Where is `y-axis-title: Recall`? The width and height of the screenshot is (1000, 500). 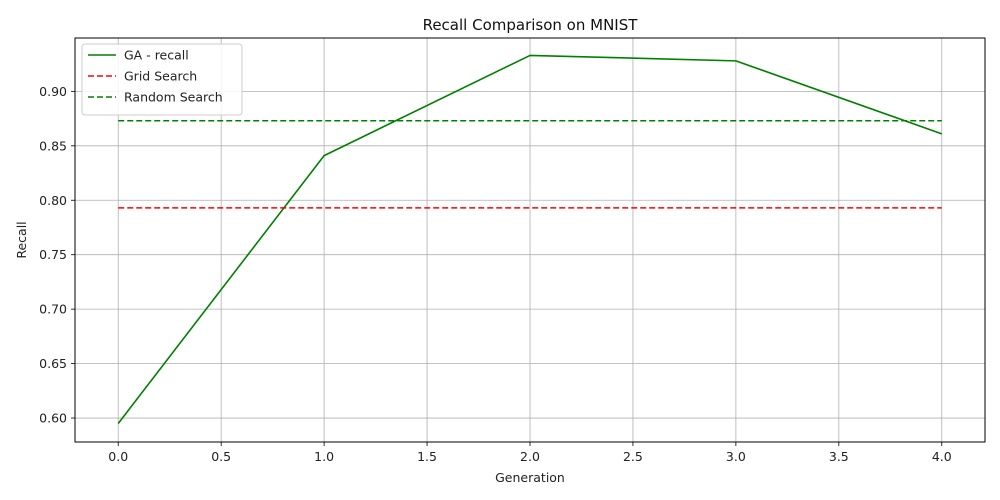
y-axis-title: Recall is located at coordinates (21, 239).